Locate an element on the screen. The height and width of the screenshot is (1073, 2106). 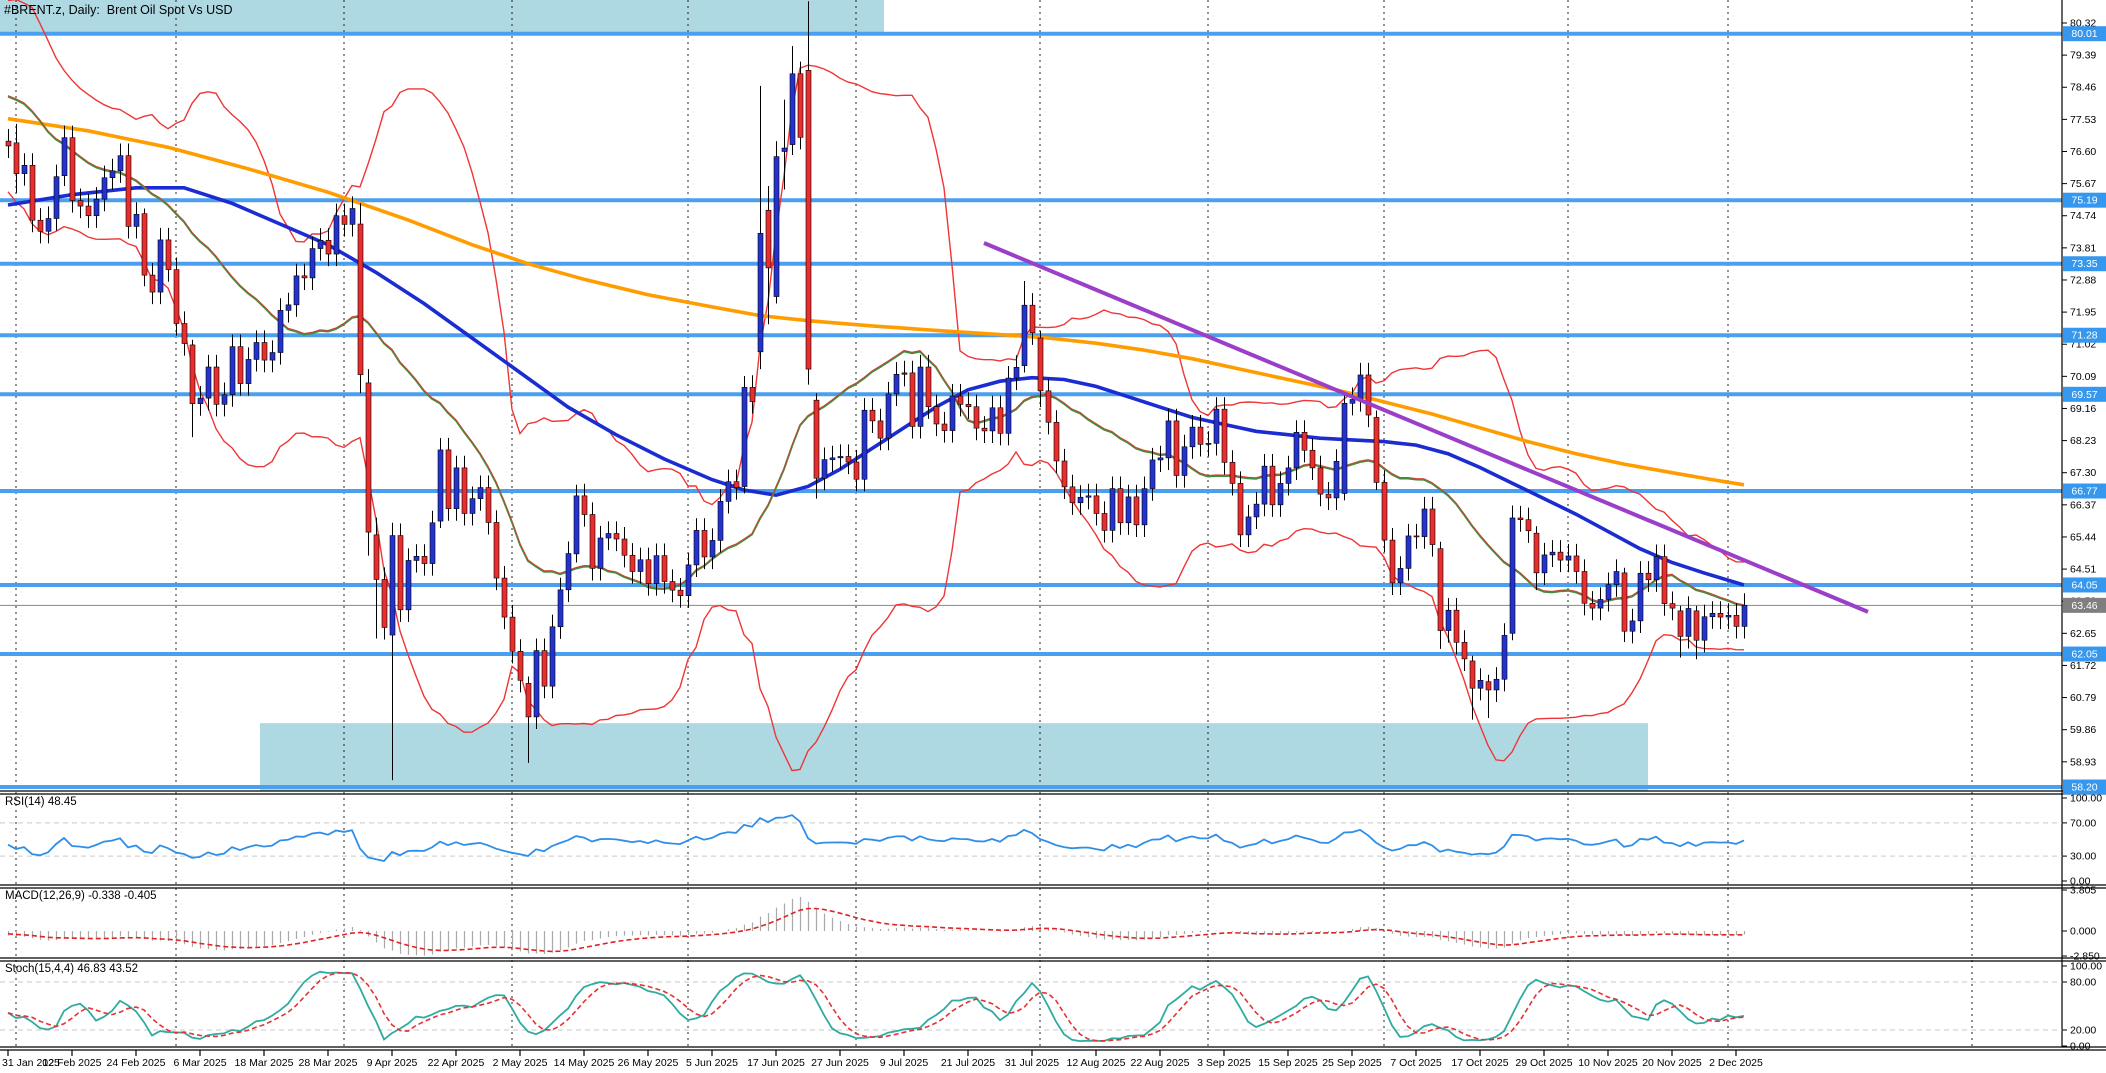
rsi-line is located at coordinates (876, 838).